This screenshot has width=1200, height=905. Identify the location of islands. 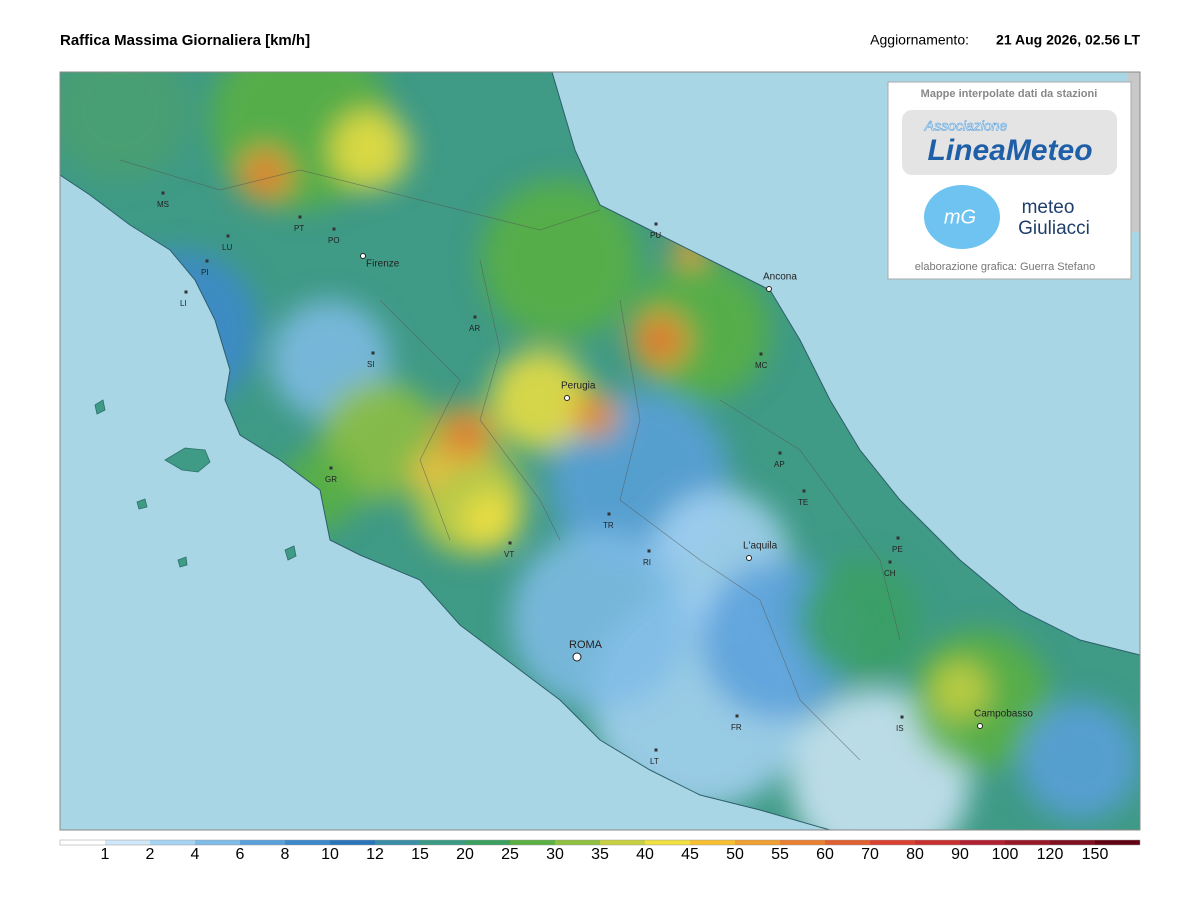
(195, 483).